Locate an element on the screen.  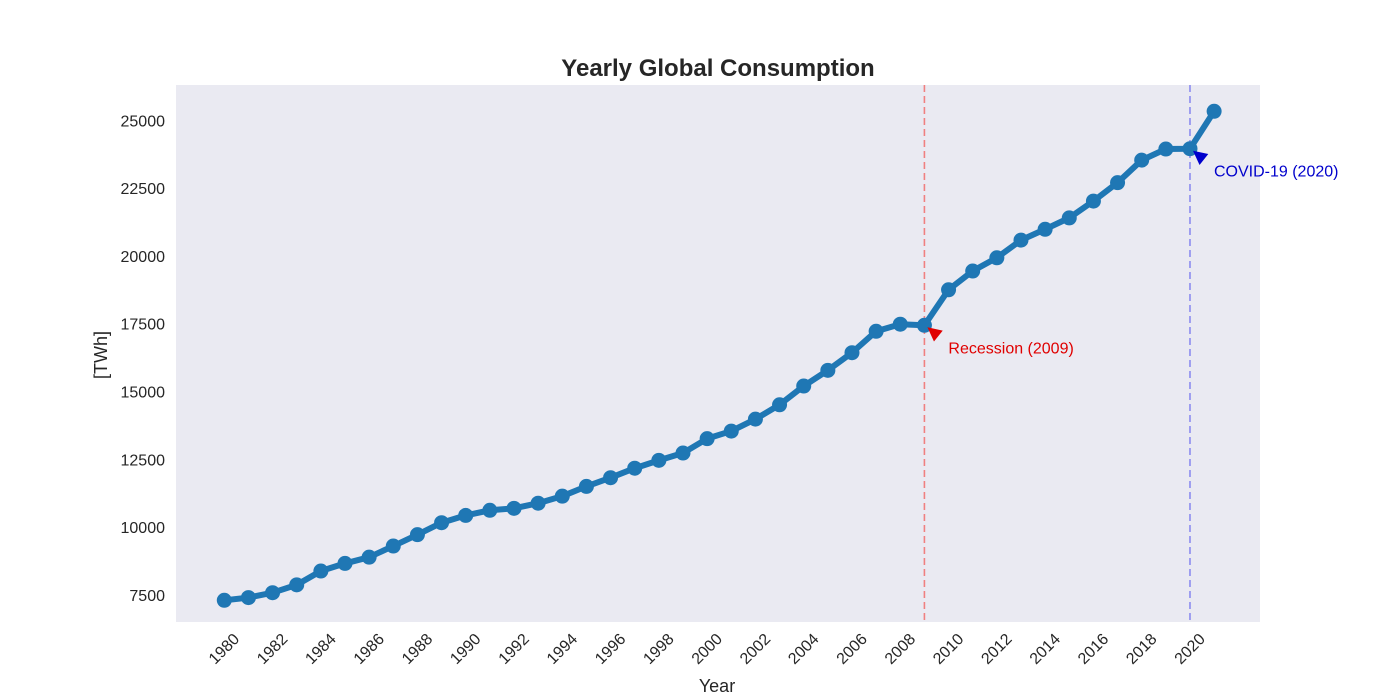
data-point-2020 is located at coordinates (1190, 149).